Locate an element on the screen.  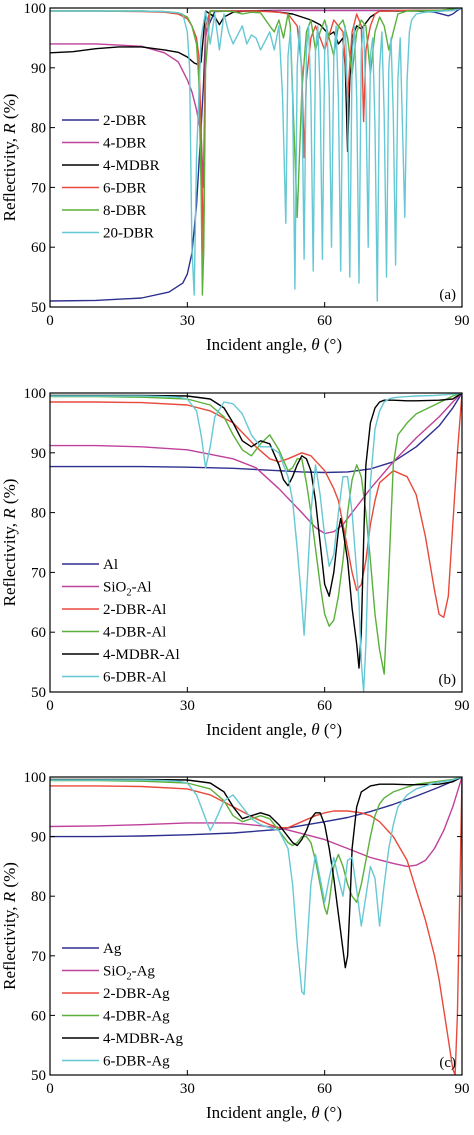
series-line-sio-ag is located at coordinates (256, 822).